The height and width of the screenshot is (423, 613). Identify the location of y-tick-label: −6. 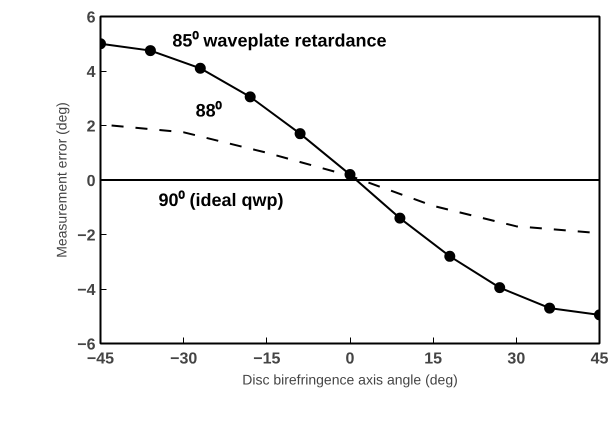
(86, 345).